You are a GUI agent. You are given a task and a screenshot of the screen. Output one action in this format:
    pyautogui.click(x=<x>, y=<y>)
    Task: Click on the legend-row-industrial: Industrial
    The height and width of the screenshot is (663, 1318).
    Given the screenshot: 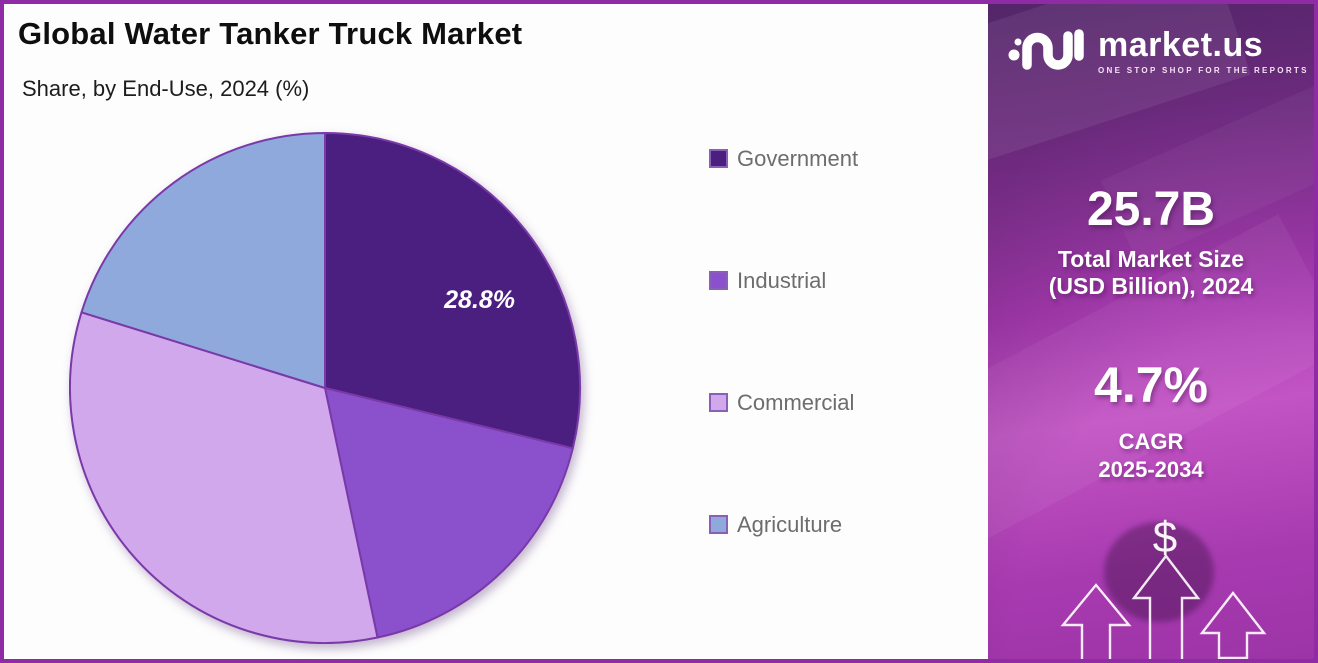 What is the action you would take?
    pyautogui.click(x=783, y=280)
    